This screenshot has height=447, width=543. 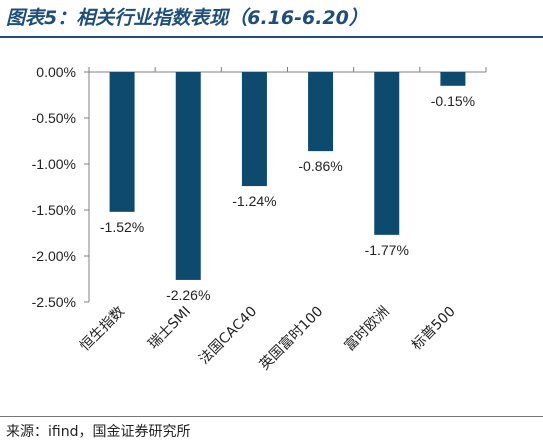 I want to click on data-label: -1.77%, so click(x=387, y=250).